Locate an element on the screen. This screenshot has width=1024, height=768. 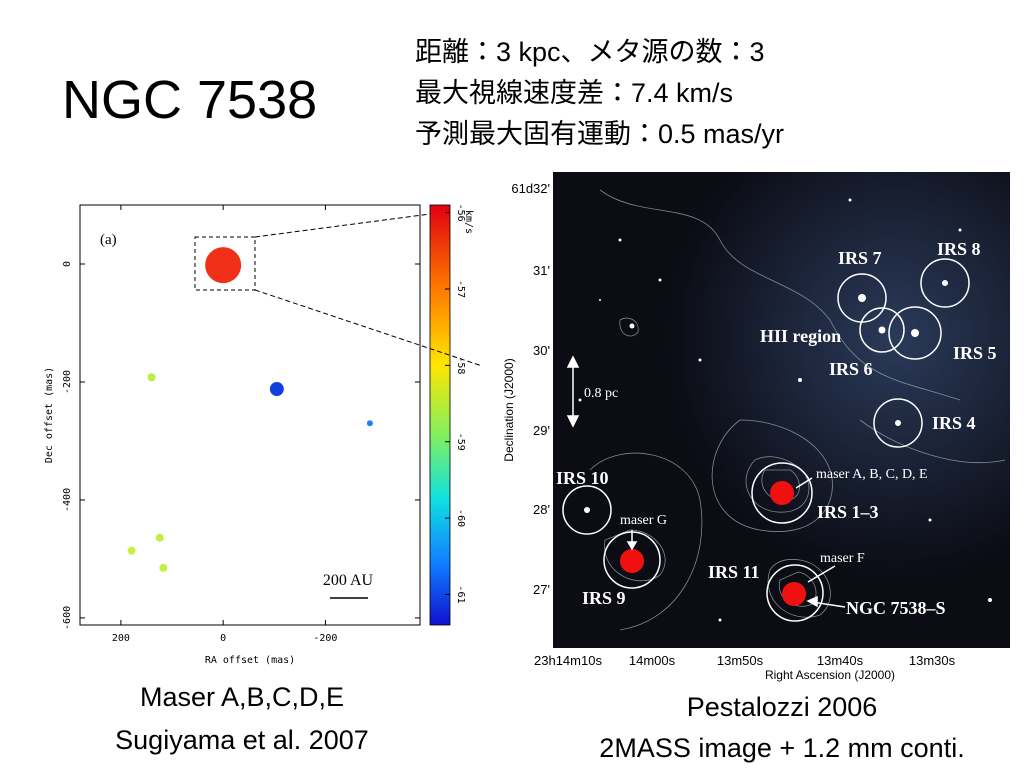
colorbar-tick-label: -56 is located at coordinates (460, 213).